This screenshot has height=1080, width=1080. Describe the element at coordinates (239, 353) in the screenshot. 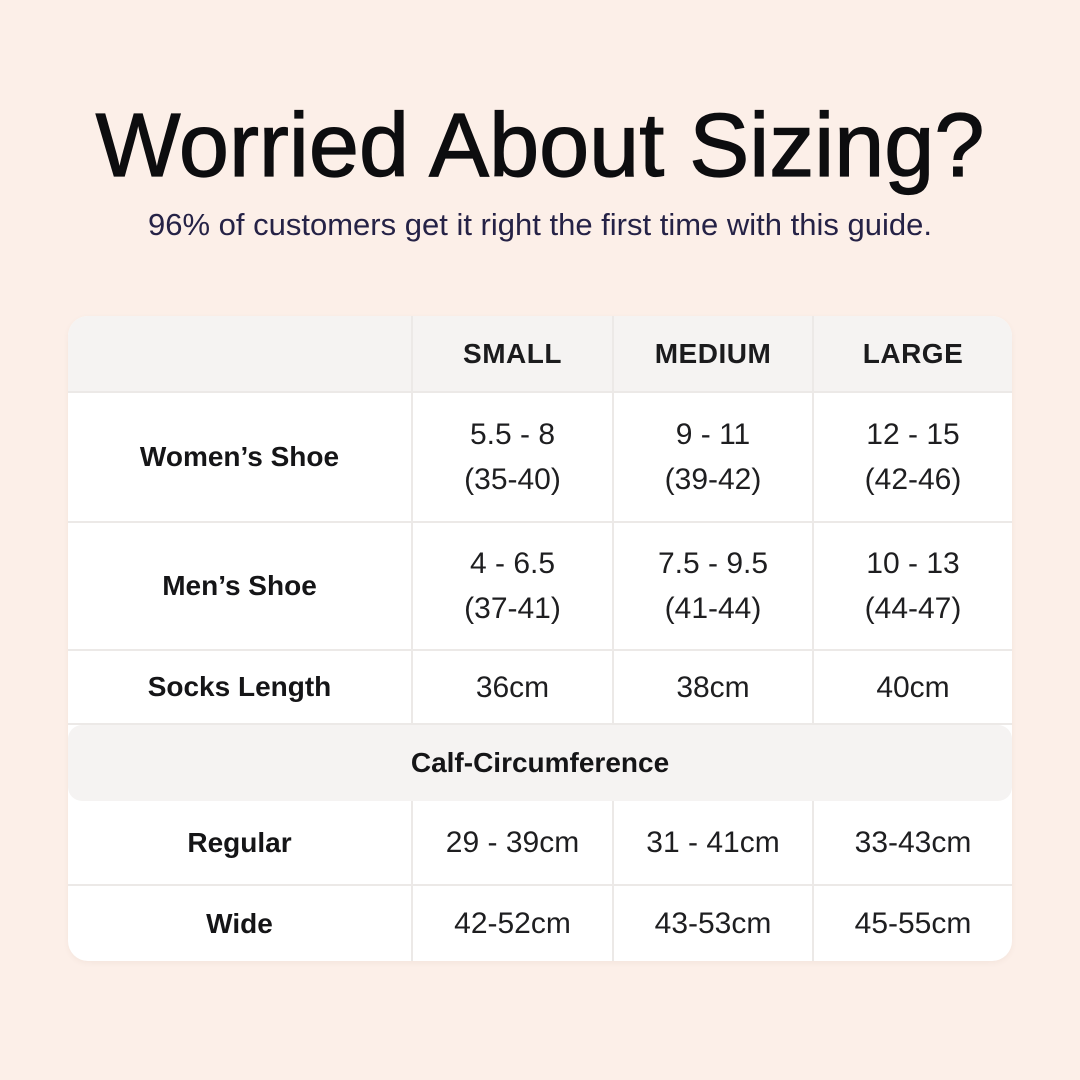

I see `header-cell-empty` at that location.